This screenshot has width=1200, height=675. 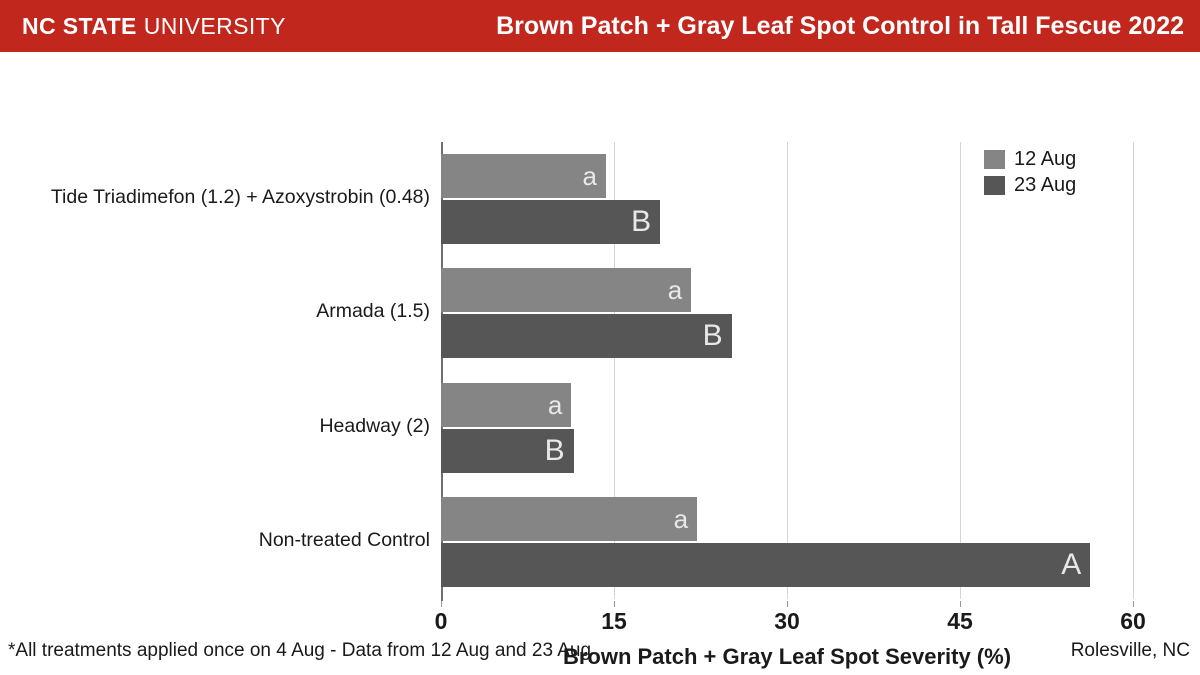 What do you see at coordinates (1071, 564) in the screenshot?
I see `bar-value-label: A` at bounding box center [1071, 564].